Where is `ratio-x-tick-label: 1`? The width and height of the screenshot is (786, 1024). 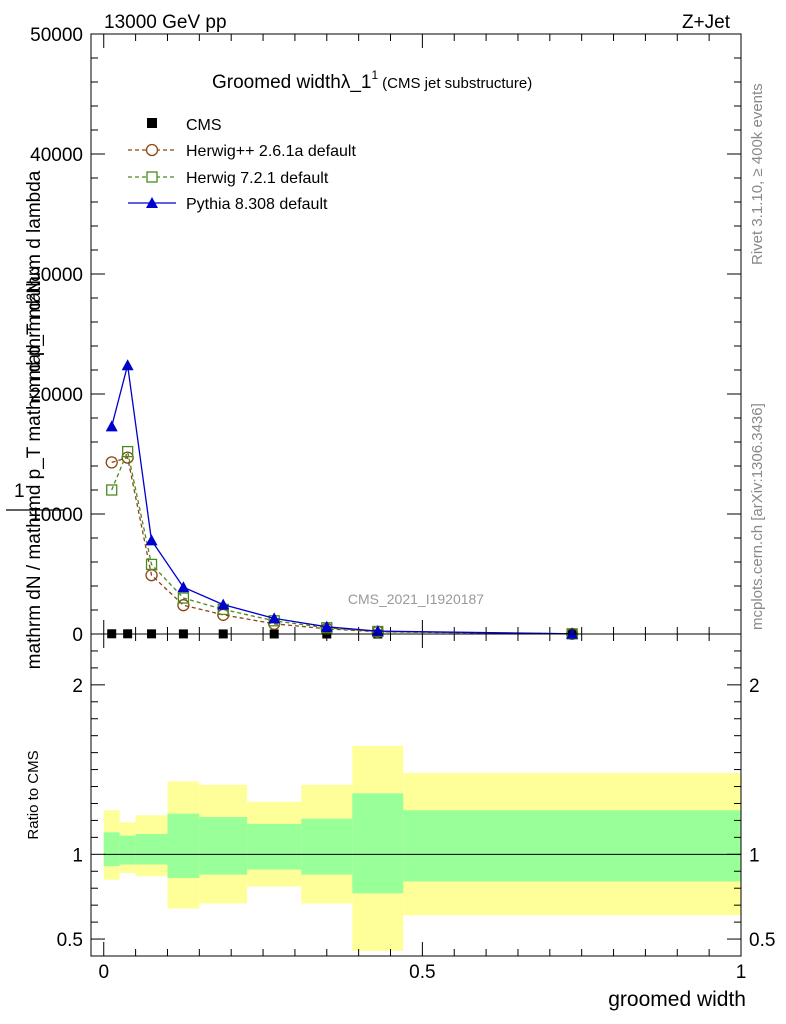 ratio-x-tick-label: 1 is located at coordinates (741, 972).